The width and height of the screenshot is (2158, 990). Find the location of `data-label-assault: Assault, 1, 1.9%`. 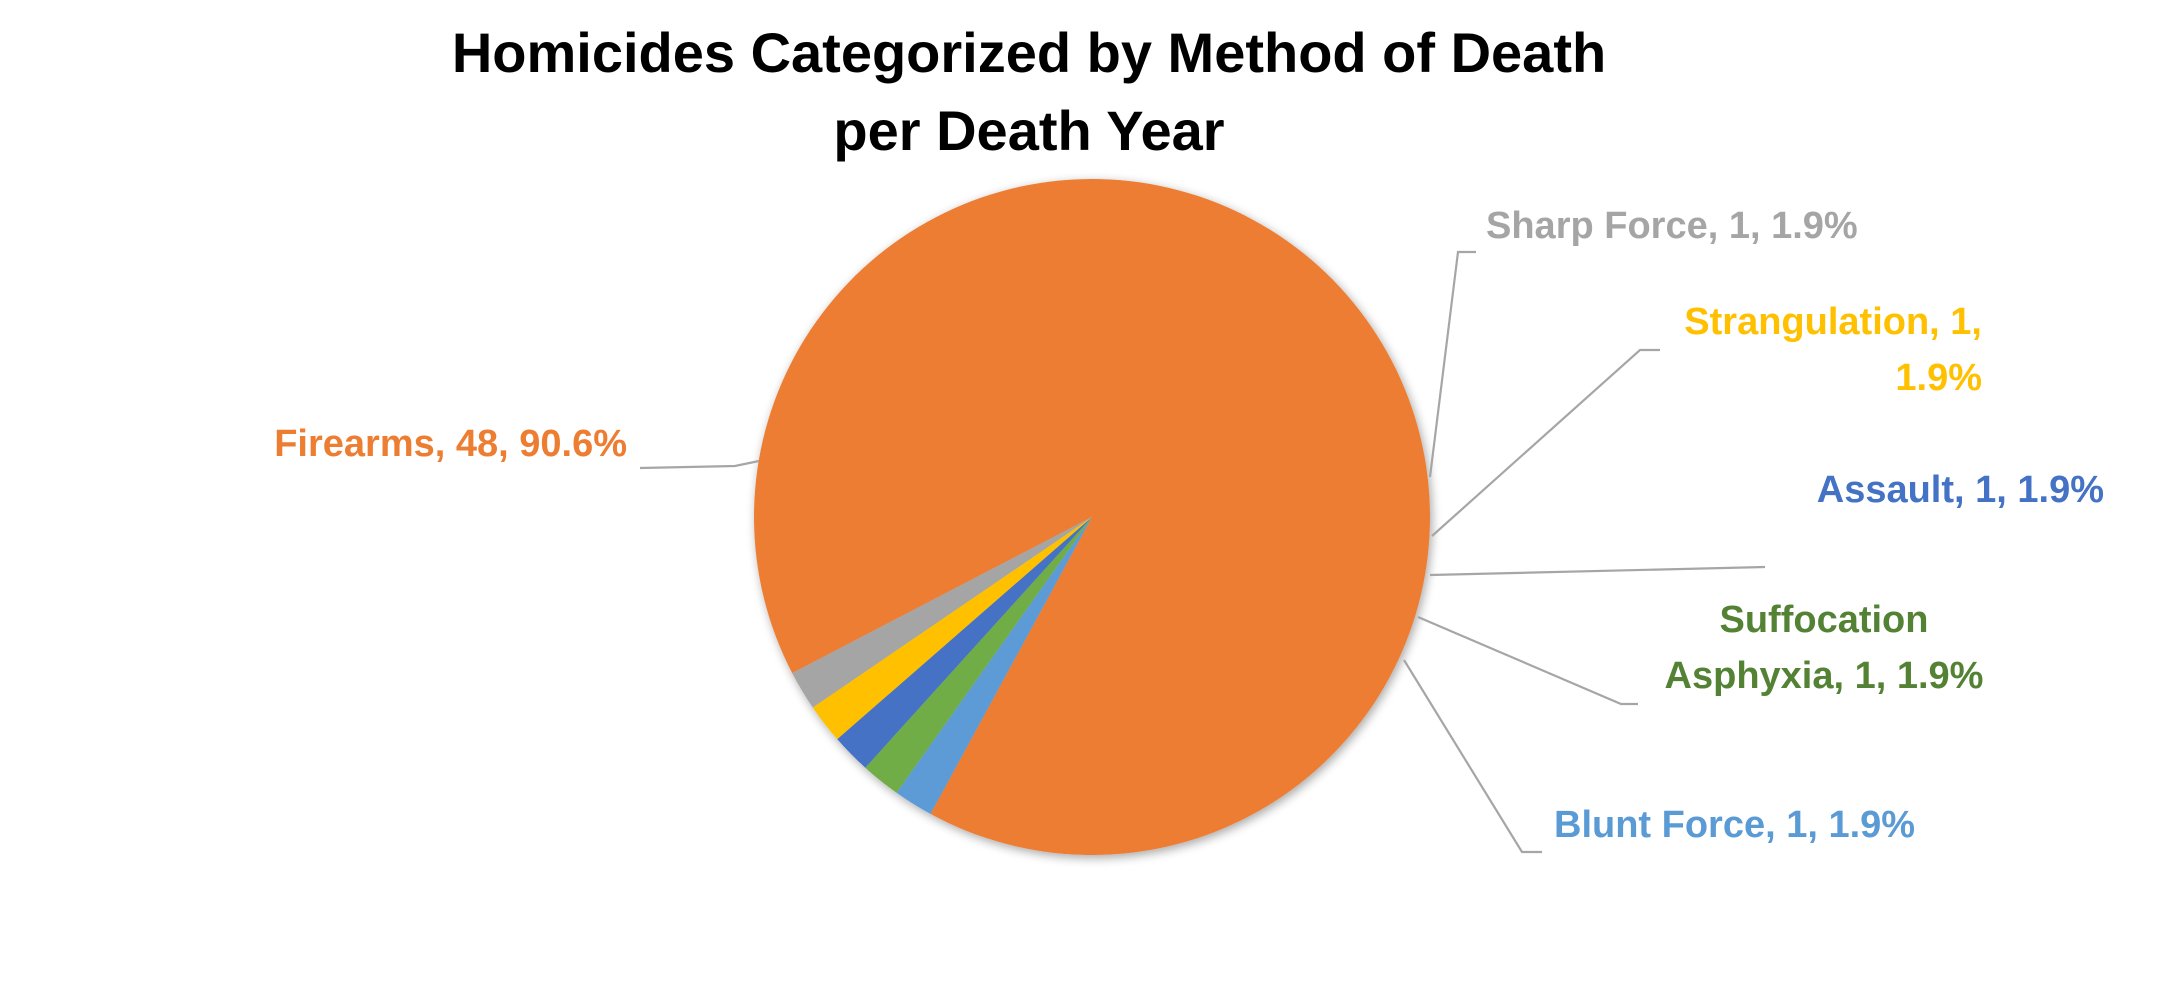

data-label-assault: Assault, 1, 1.9% is located at coordinates (1960, 490).